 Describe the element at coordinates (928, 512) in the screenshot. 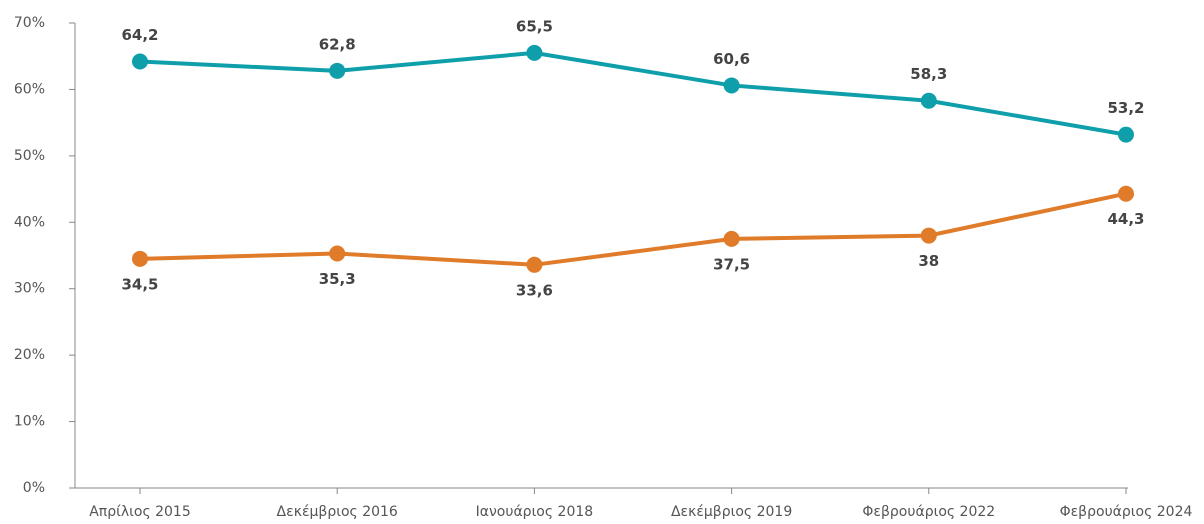

I see `x-tick-label: Φεβρουάριος 2022` at that location.